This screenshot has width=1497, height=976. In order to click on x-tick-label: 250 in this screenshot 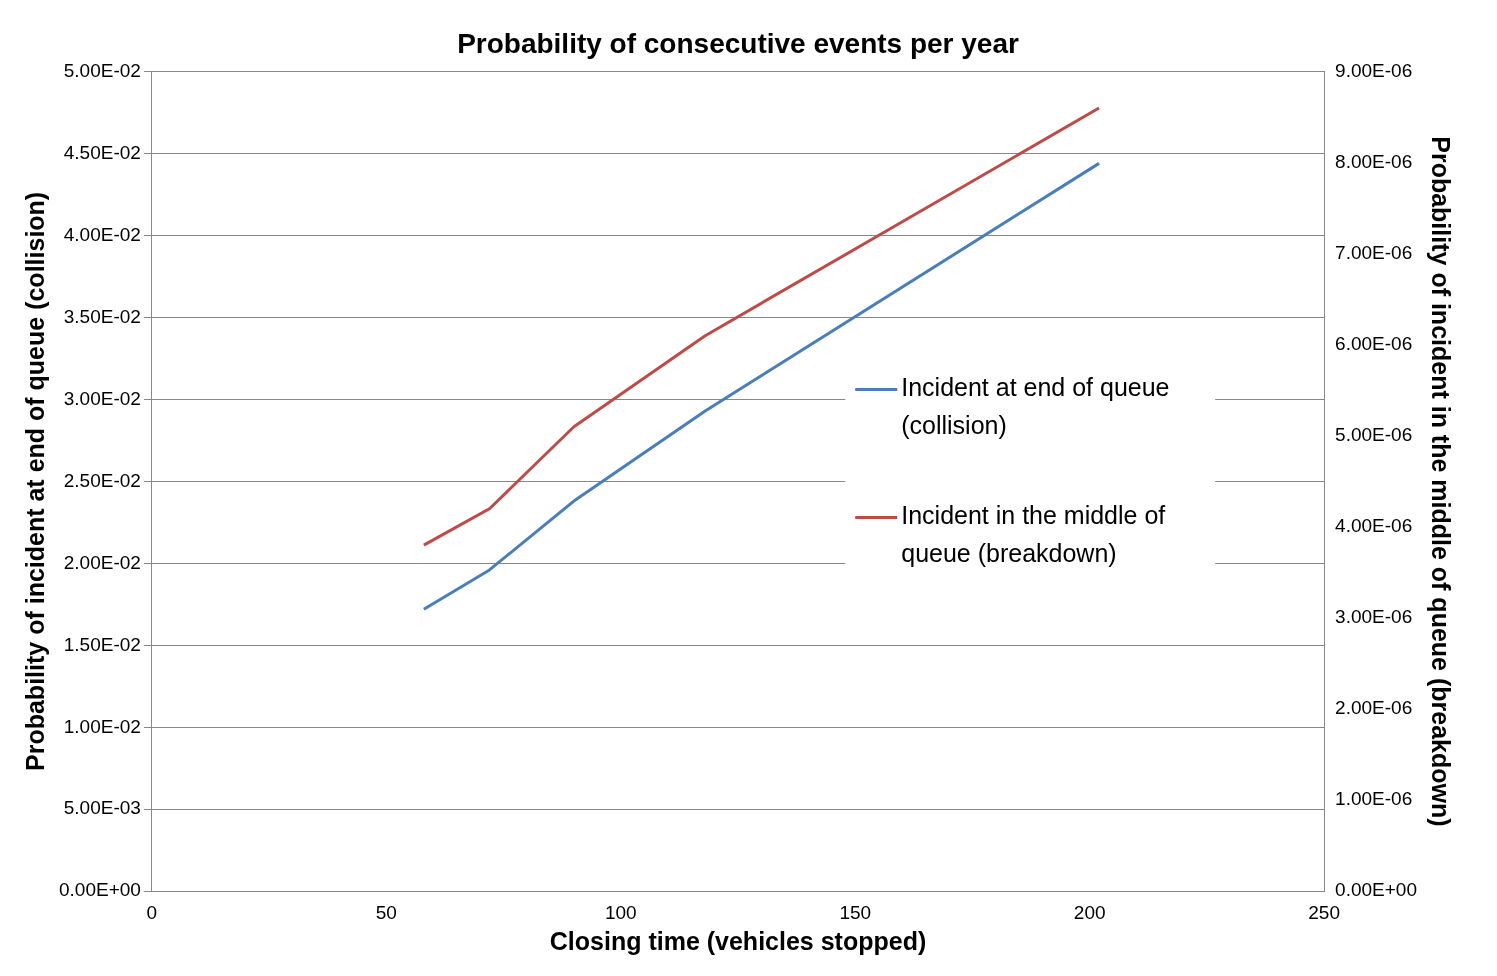, I will do `click(1324, 912)`.